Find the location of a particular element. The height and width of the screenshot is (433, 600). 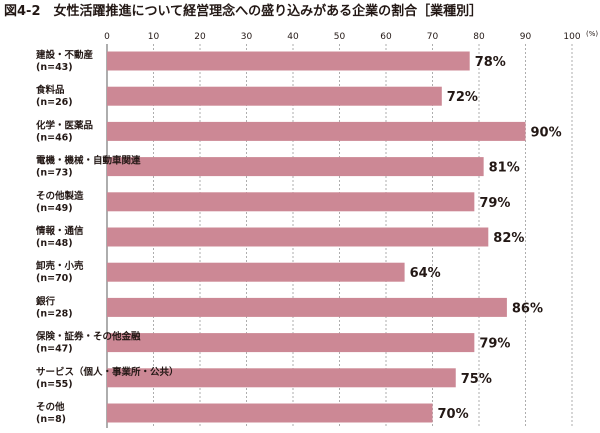

data-label: 86% is located at coordinates (527, 308).